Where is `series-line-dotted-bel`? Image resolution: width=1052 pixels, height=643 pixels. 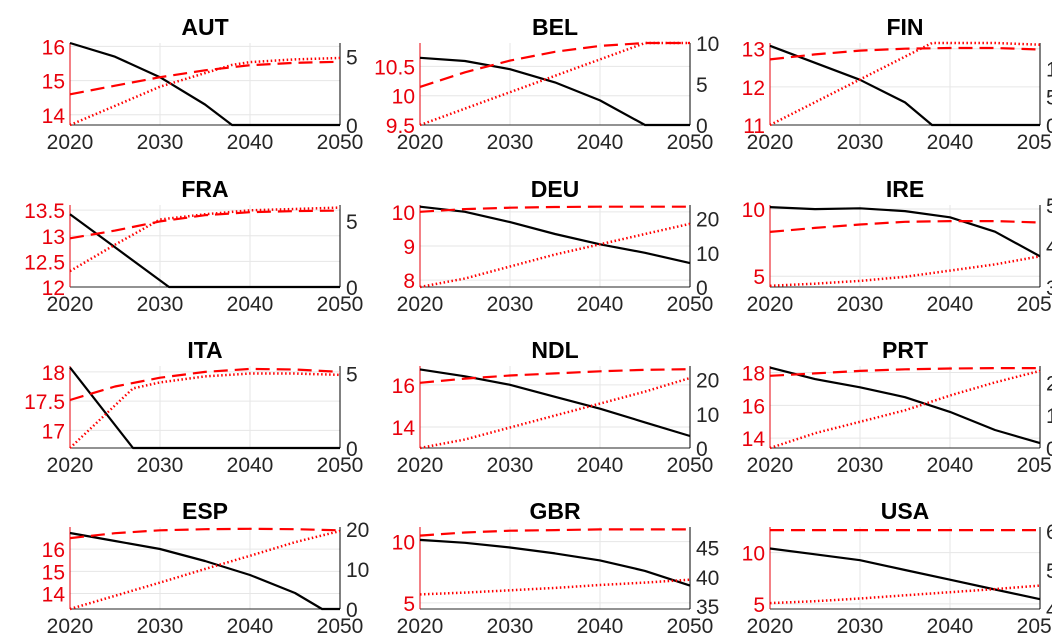
series-line-dotted-bel is located at coordinates (554, 84).